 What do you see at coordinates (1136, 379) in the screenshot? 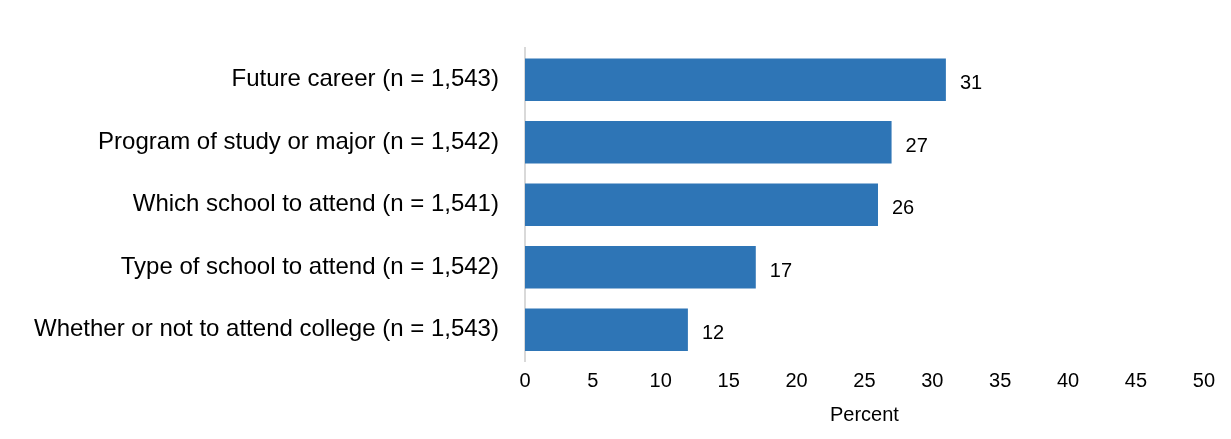
I see `x-tick-label: 45` at bounding box center [1136, 379].